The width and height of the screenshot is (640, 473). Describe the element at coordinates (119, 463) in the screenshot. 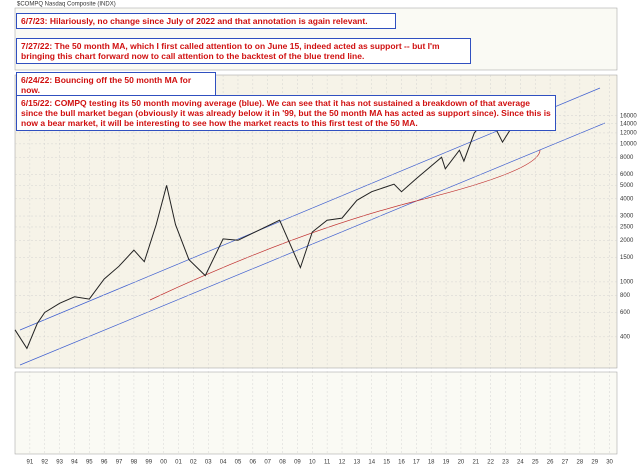

I see `x-tick-label: 97` at that location.